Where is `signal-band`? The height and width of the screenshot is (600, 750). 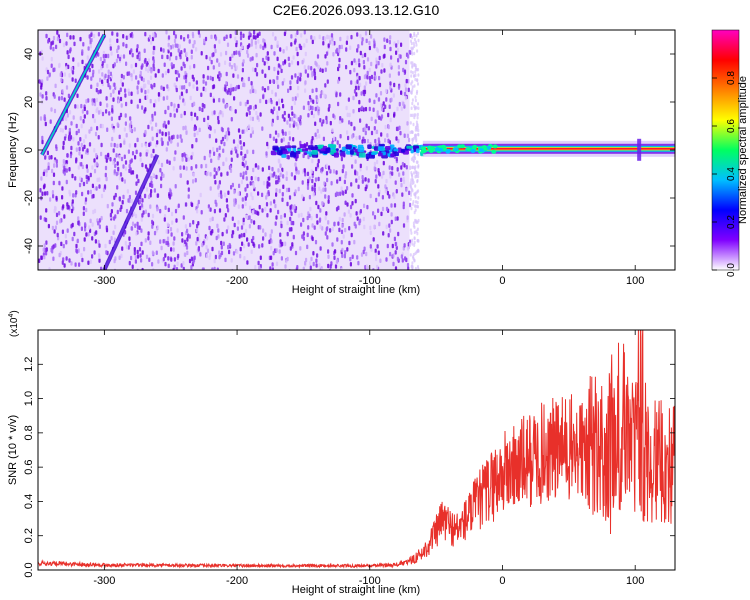
signal-band is located at coordinates (472, 149).